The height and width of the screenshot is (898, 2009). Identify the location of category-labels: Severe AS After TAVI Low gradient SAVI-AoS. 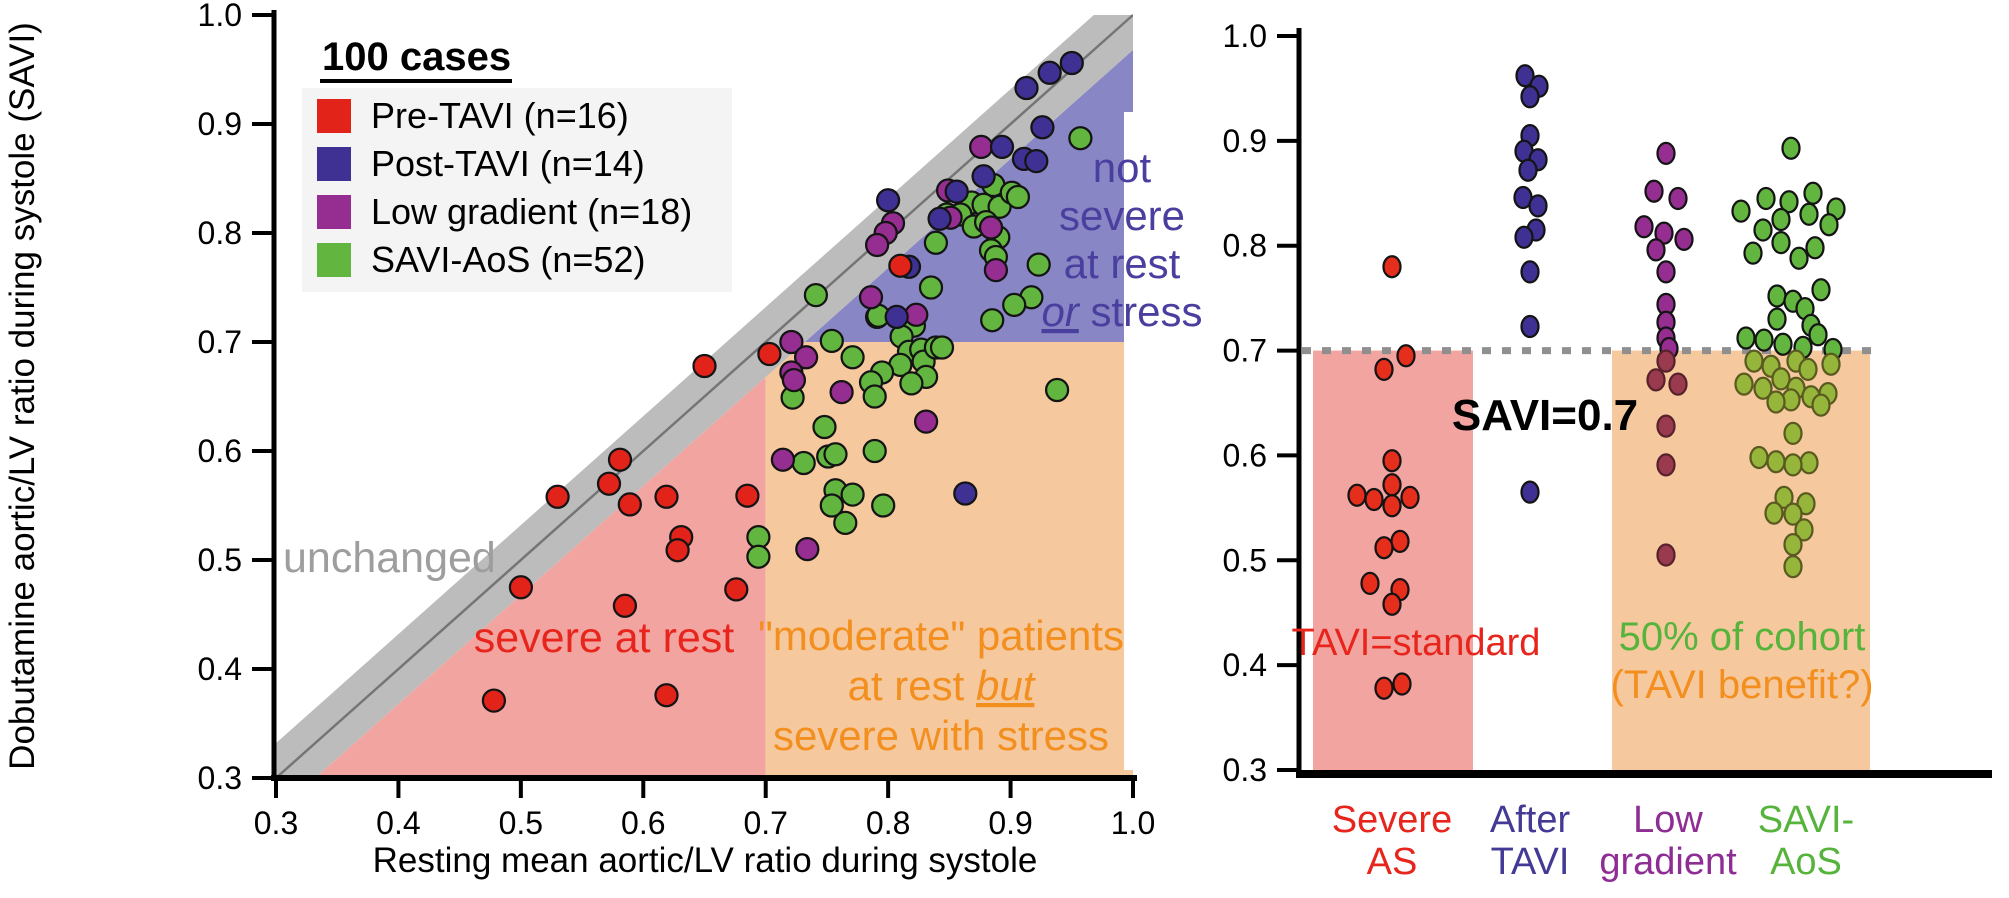
(1593, 841).